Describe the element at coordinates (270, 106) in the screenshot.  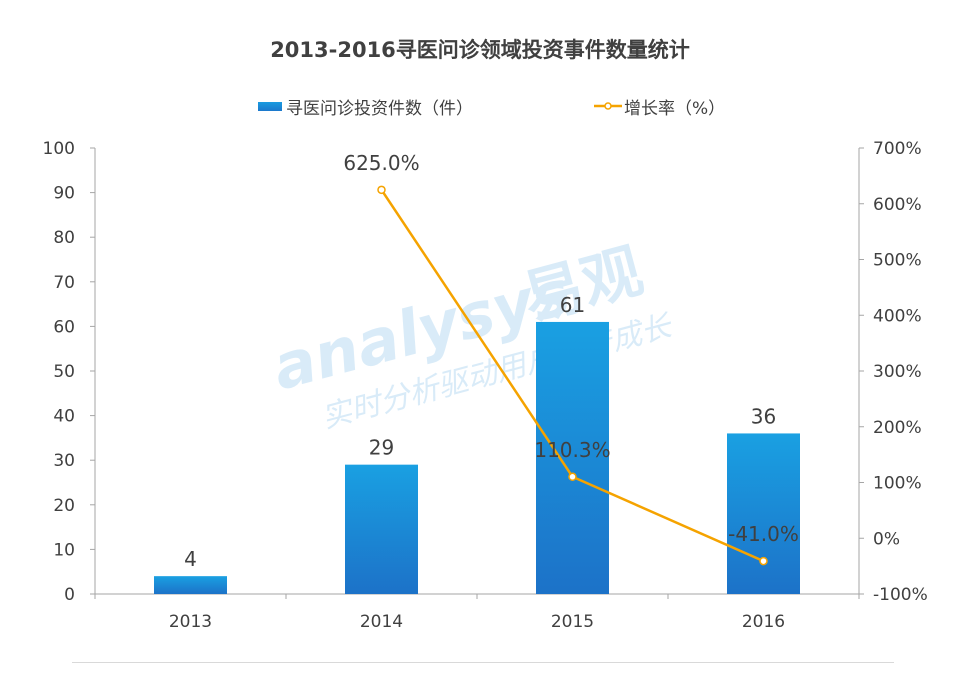
I see `legend-bar-swatch` at that location.